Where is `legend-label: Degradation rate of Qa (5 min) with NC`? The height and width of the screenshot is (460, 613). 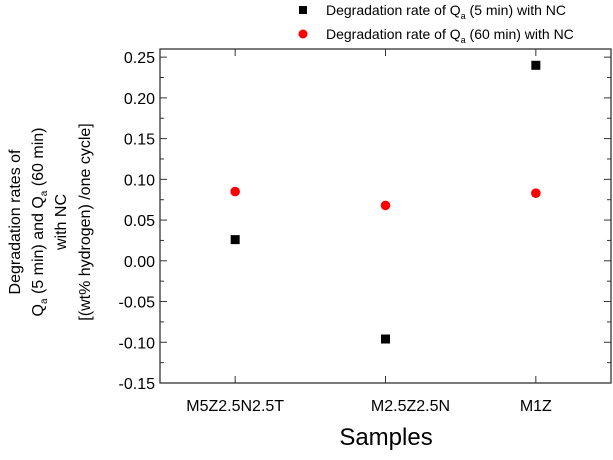
legend-label: Degradation rate of Qa (5 min) with NC is located at coordinates (446, 11).